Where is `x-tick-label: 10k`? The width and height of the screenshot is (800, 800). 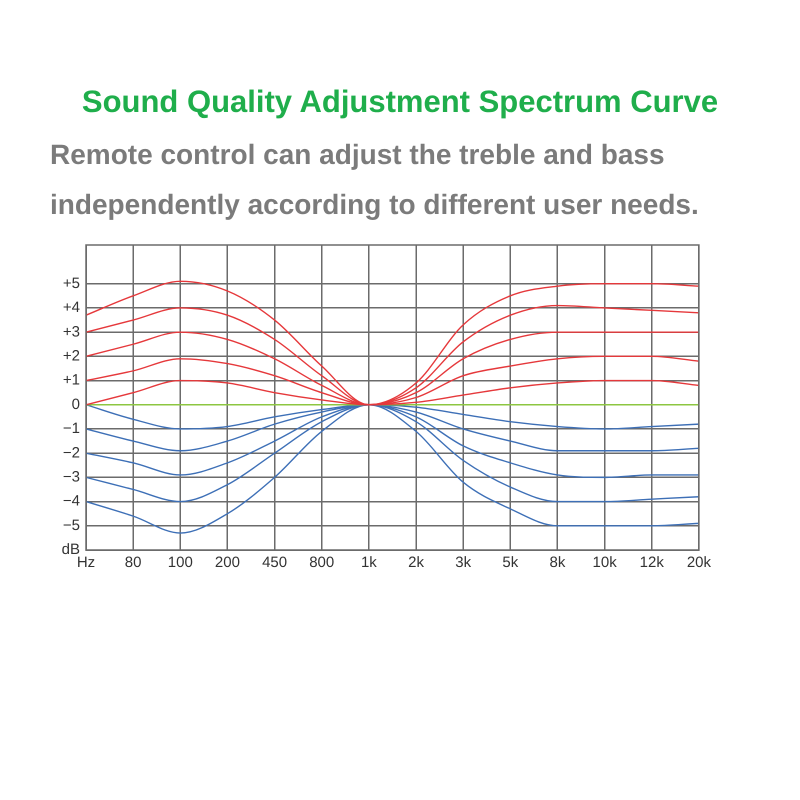 x-tick-label: 10k is located at coordinates (605, 563).